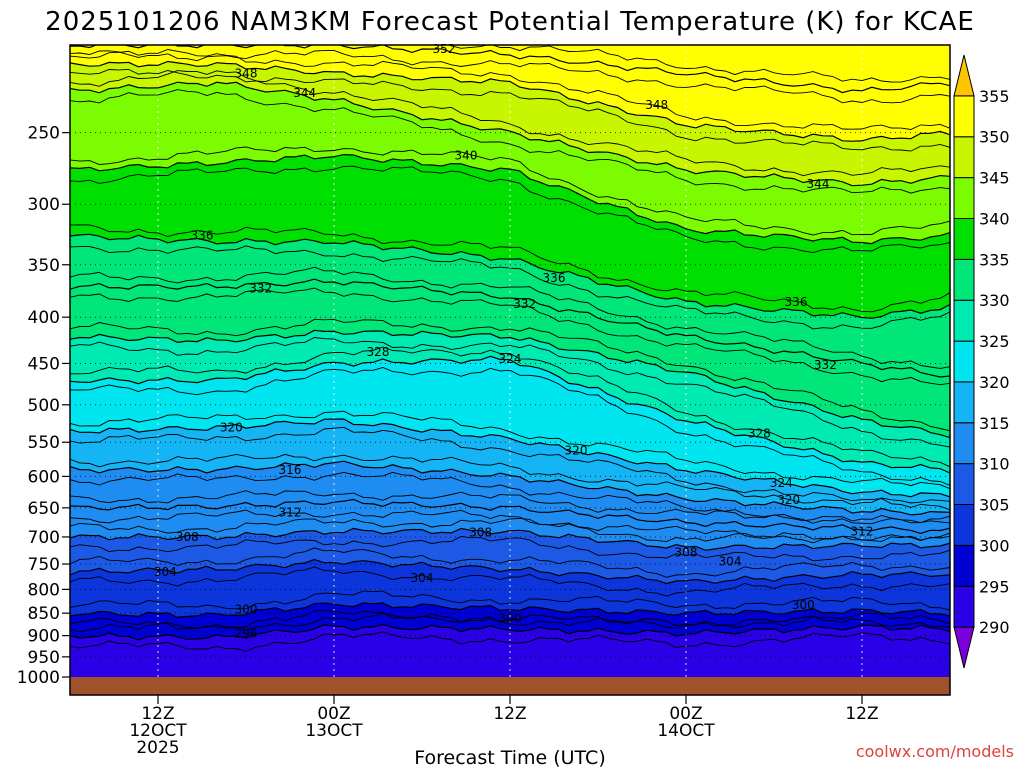  Describe the element at coordinates (686, 731) in the screenshot. I see `x-tick-label: 14OCT` at that location.